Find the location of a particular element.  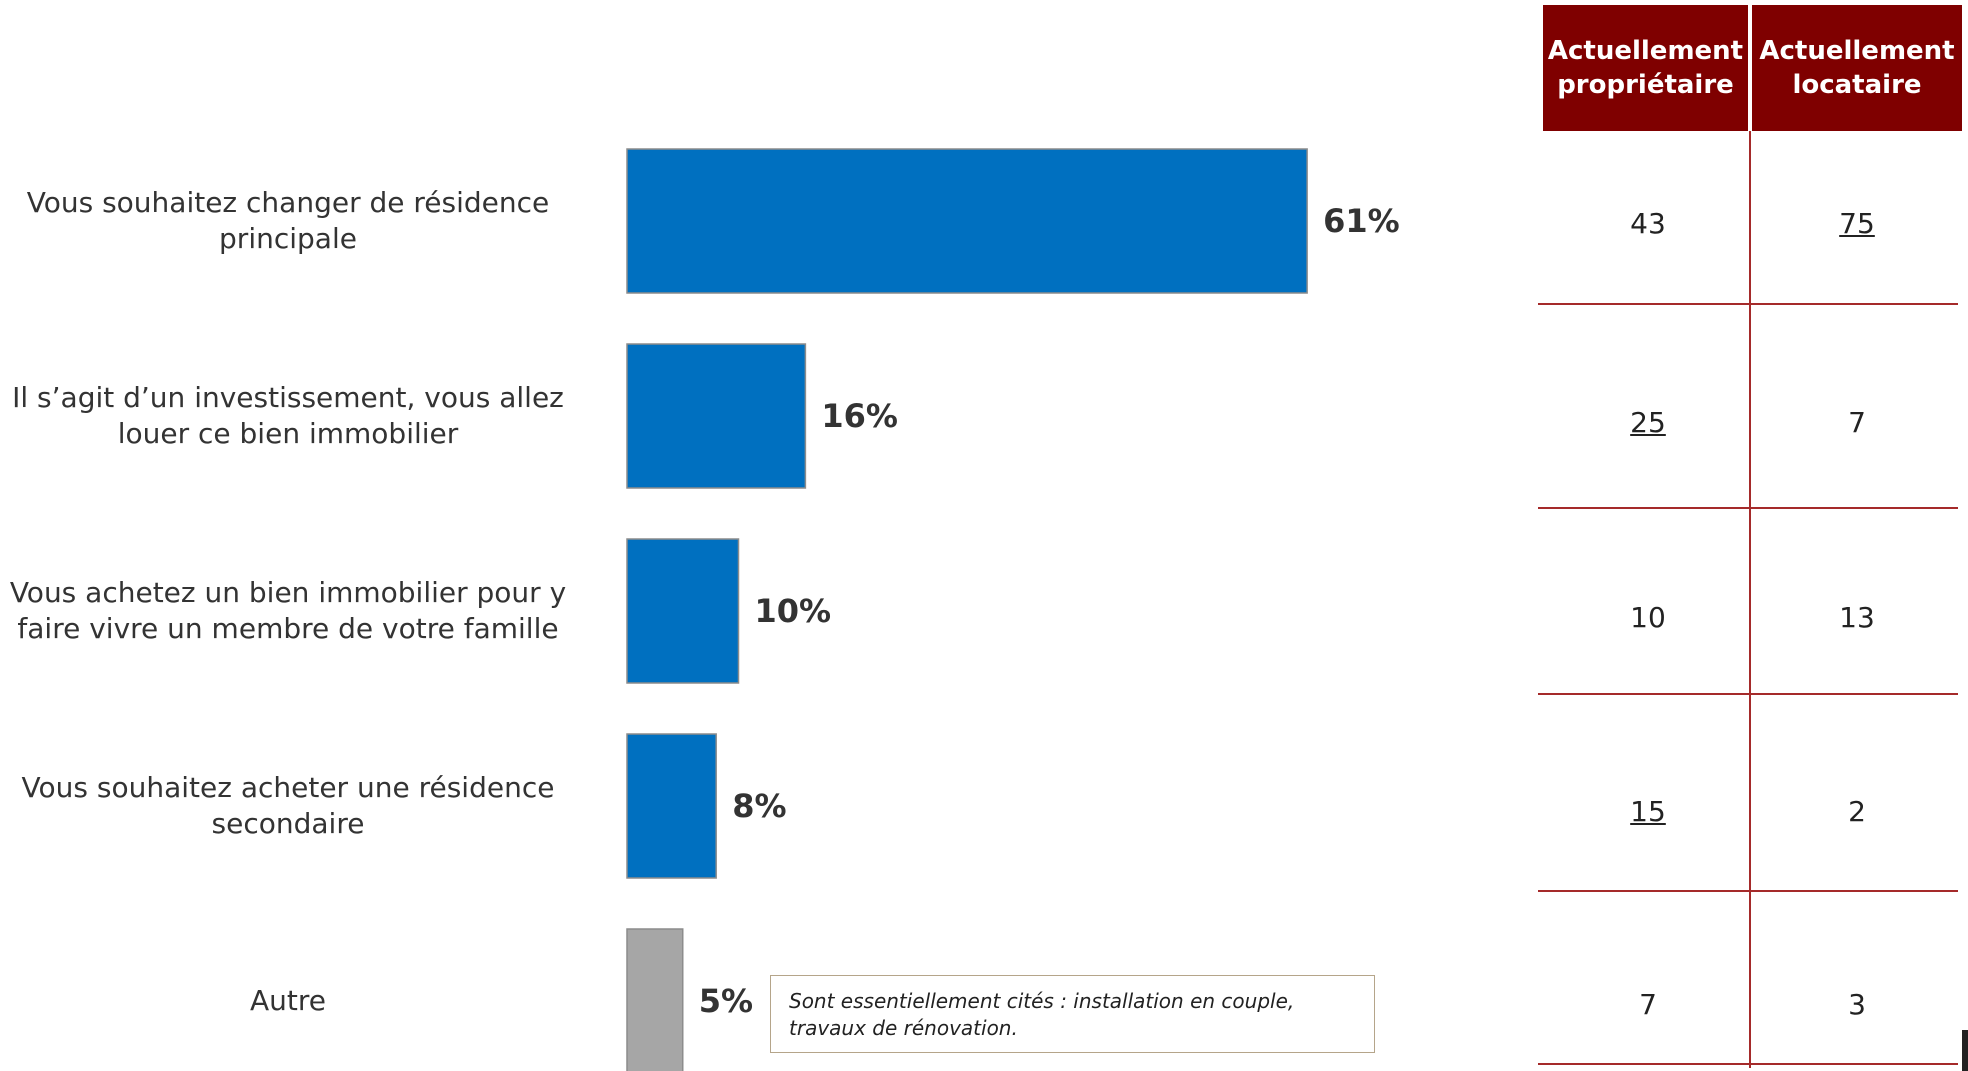

column-divider is located at coordinates (1750, 599).